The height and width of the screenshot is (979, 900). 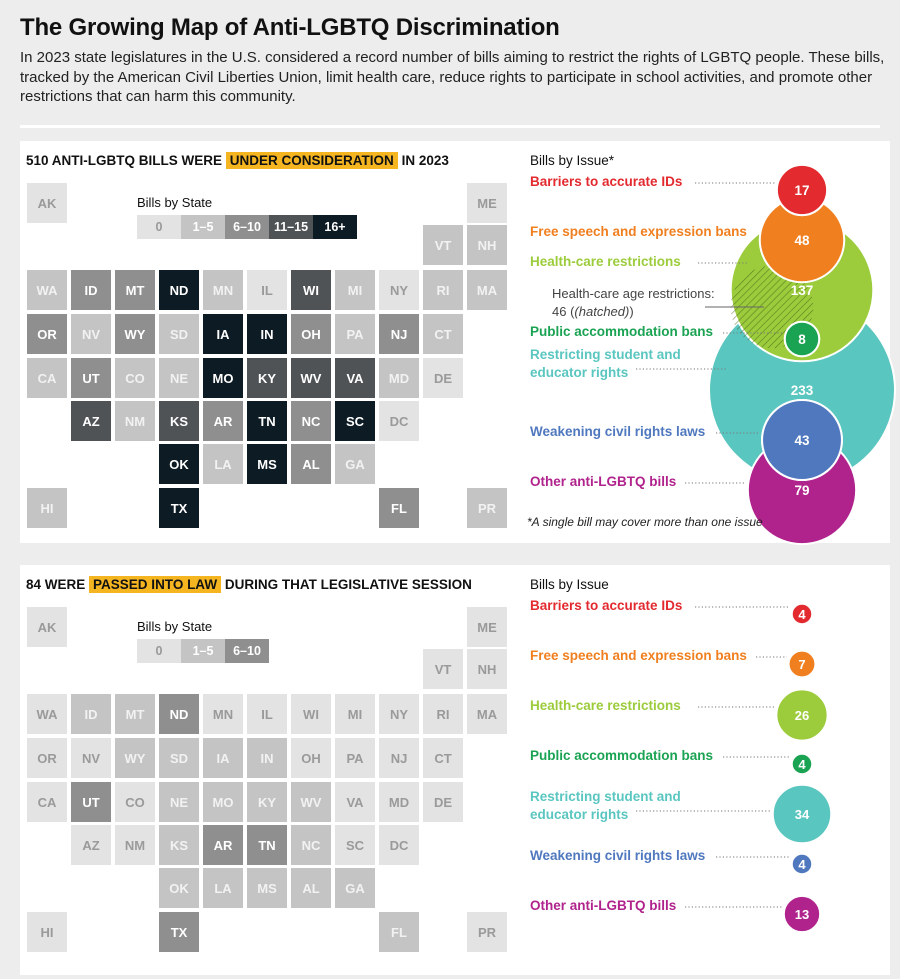 What do you see at coordinates (311, 888) in the screenshot?
I see `state-tile-al: AL` at bounding box center [311, 888].